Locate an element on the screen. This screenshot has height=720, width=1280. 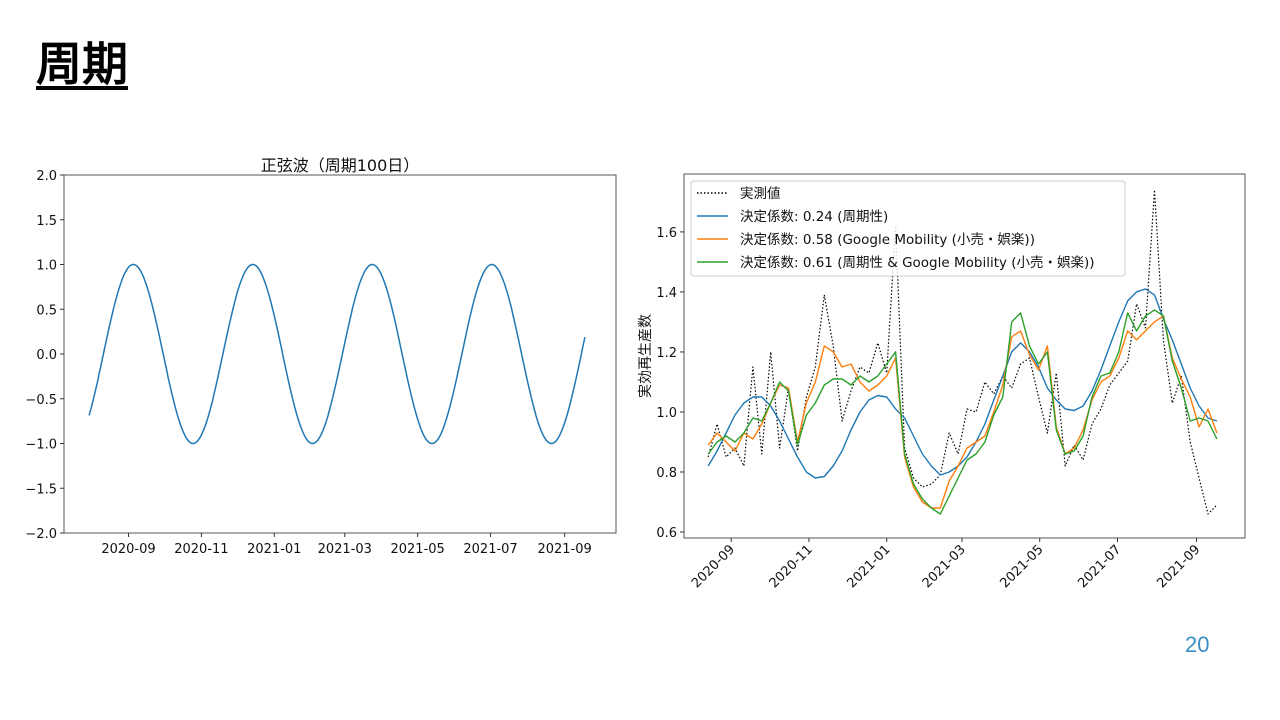
legend-label: 実測値 is located at coordinates (760, 194).